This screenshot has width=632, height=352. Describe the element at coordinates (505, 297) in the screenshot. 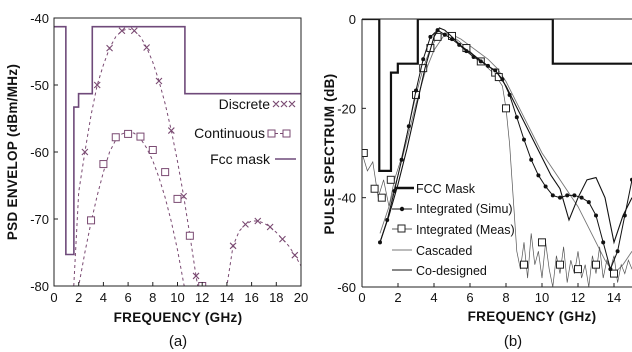

I see `b-xtick-label: 8` at that location.